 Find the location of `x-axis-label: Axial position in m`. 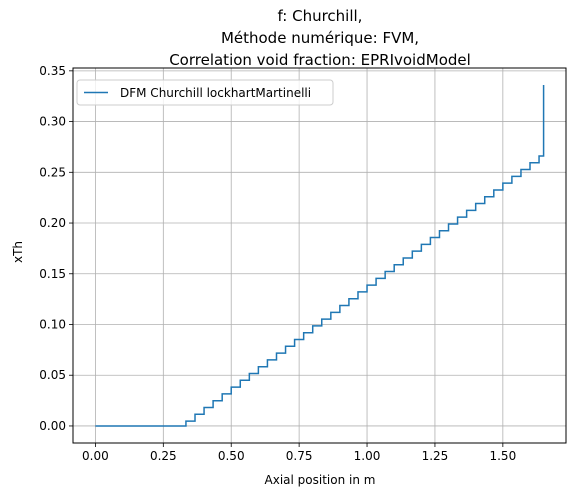

x-axis-label: Axial position in m is located at coordinates (320, 480).